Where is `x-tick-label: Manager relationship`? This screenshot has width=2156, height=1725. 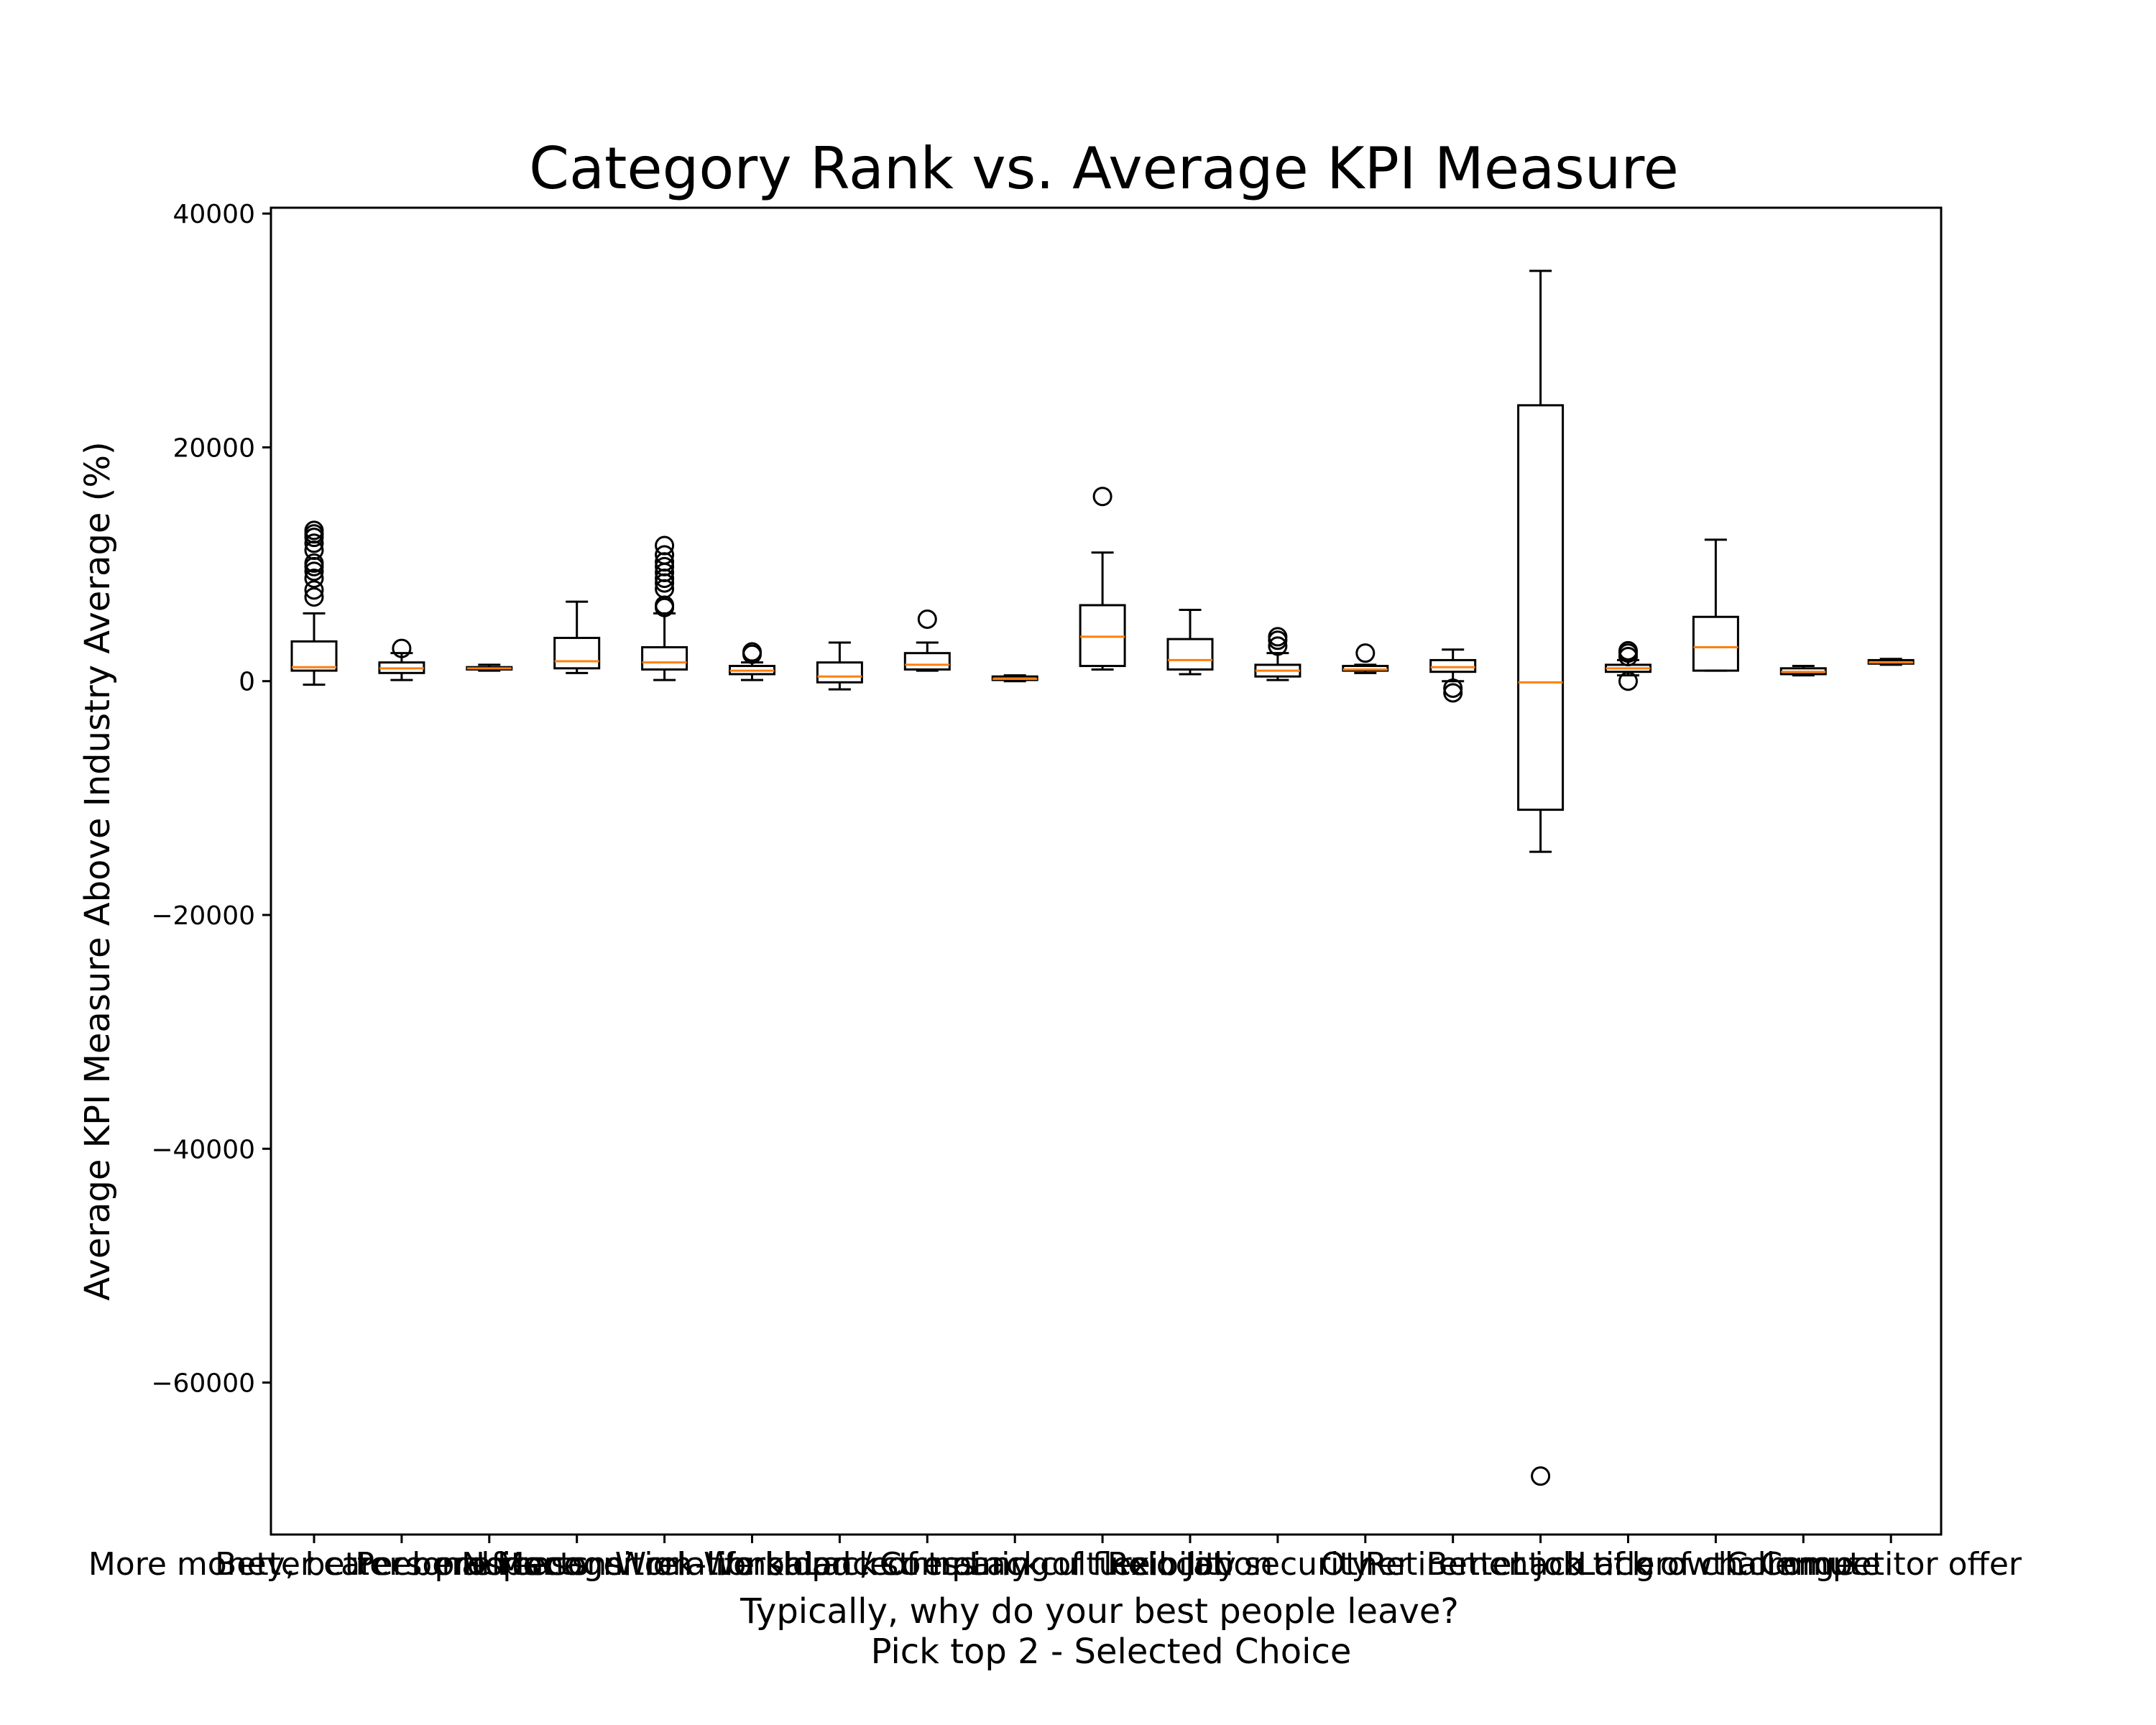
x-tick-label: Manager relationship is located at coordinates (664, 1564).